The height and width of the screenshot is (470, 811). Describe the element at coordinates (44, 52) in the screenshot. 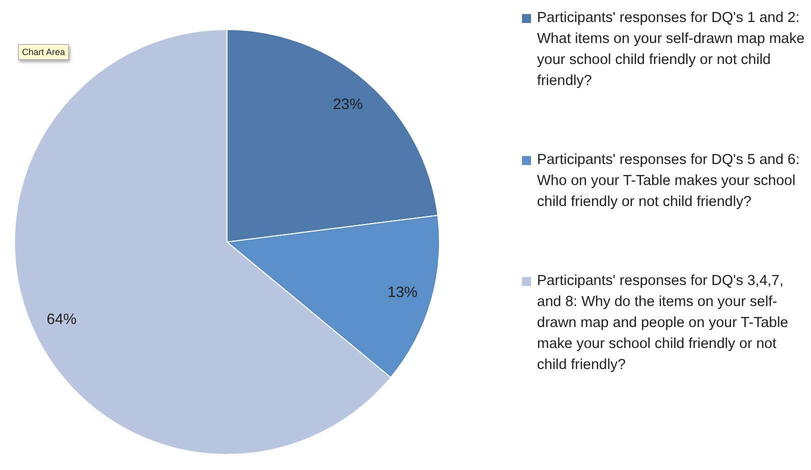

I see `text: Chart Area` at that location.